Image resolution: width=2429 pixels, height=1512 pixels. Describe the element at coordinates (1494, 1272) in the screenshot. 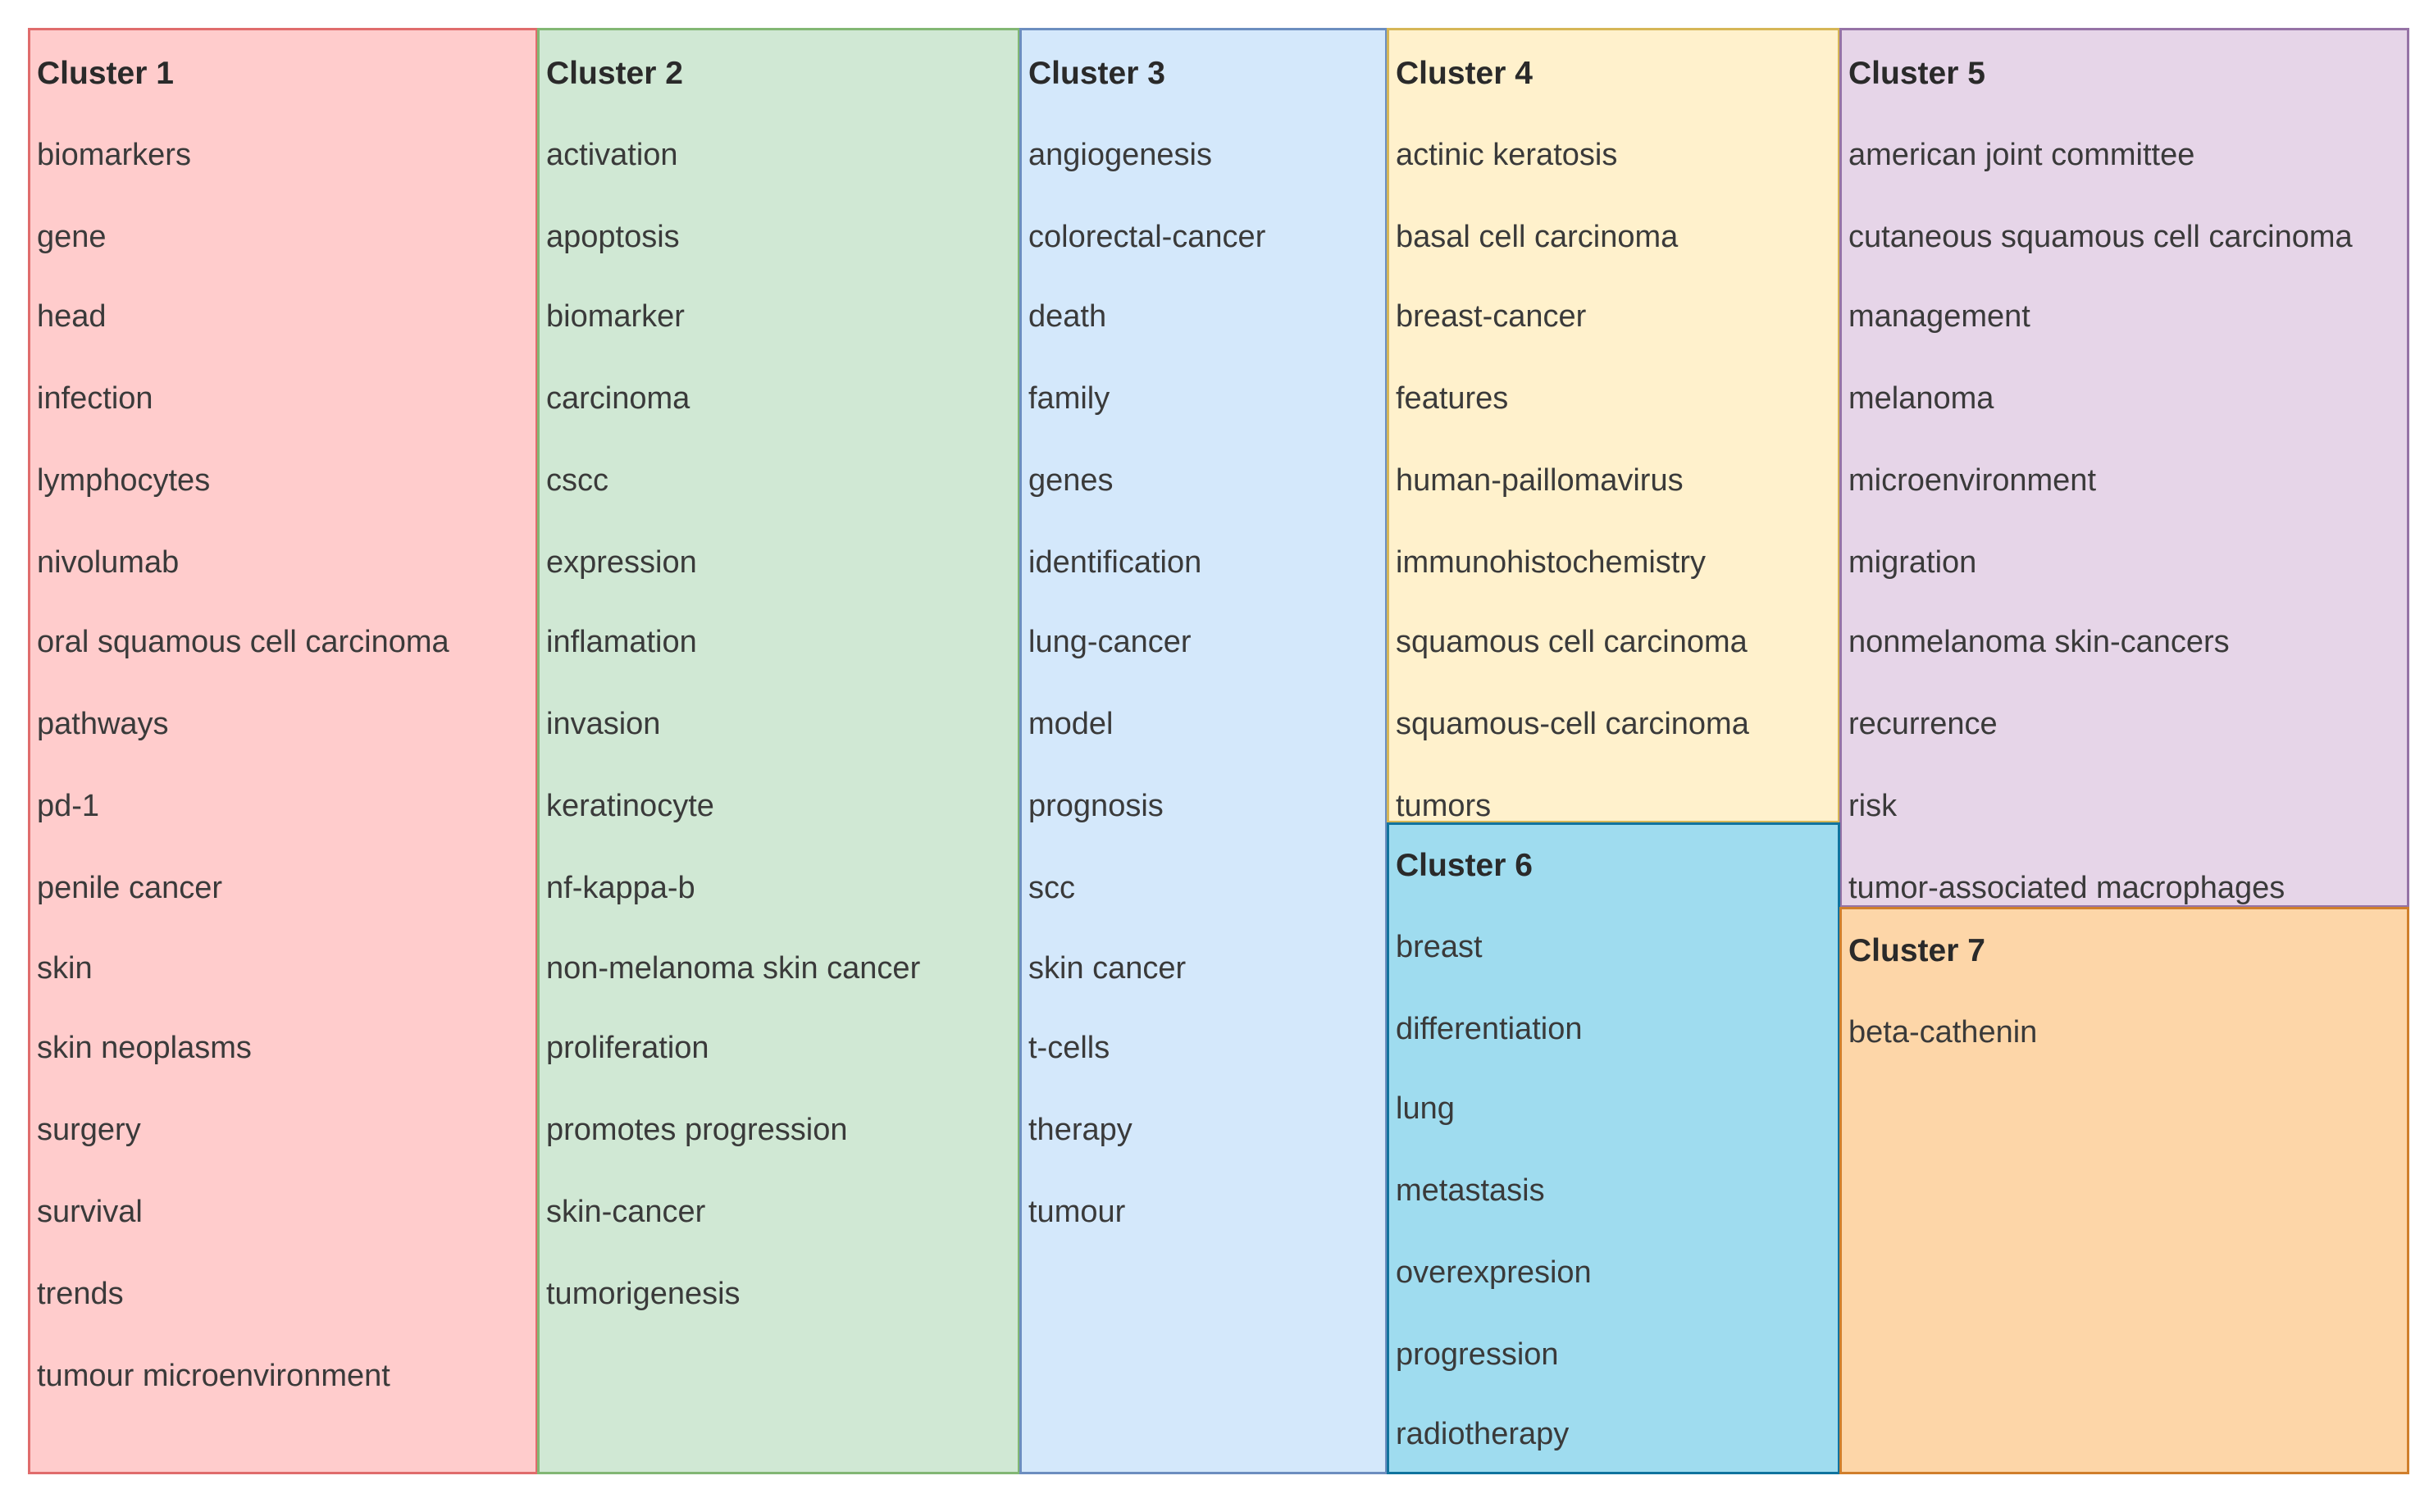

I see `cluster-term: overexpresion` at that location.